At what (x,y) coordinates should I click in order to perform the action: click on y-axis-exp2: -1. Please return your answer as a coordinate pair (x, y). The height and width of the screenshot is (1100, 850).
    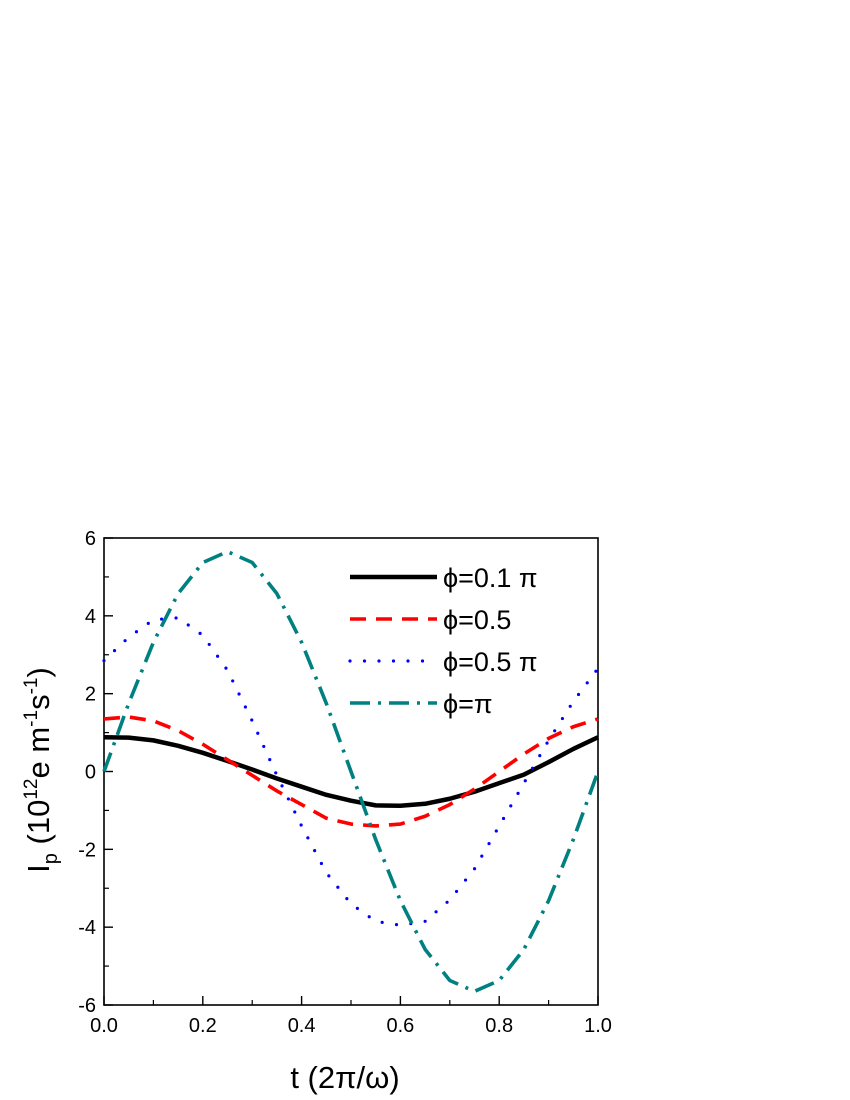
    Looking at the image, I should click on (31, 718).